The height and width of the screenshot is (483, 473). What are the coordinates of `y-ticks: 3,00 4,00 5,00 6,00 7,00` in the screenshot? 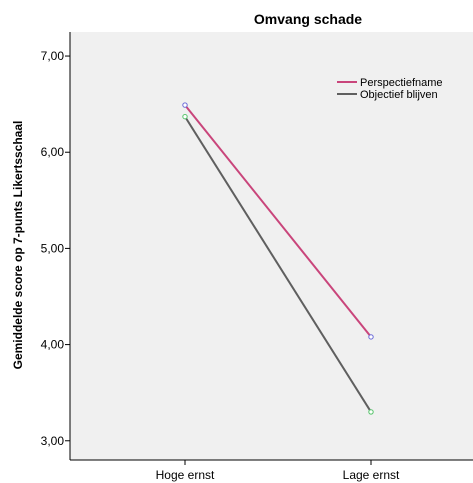 It's located at (55, 248).